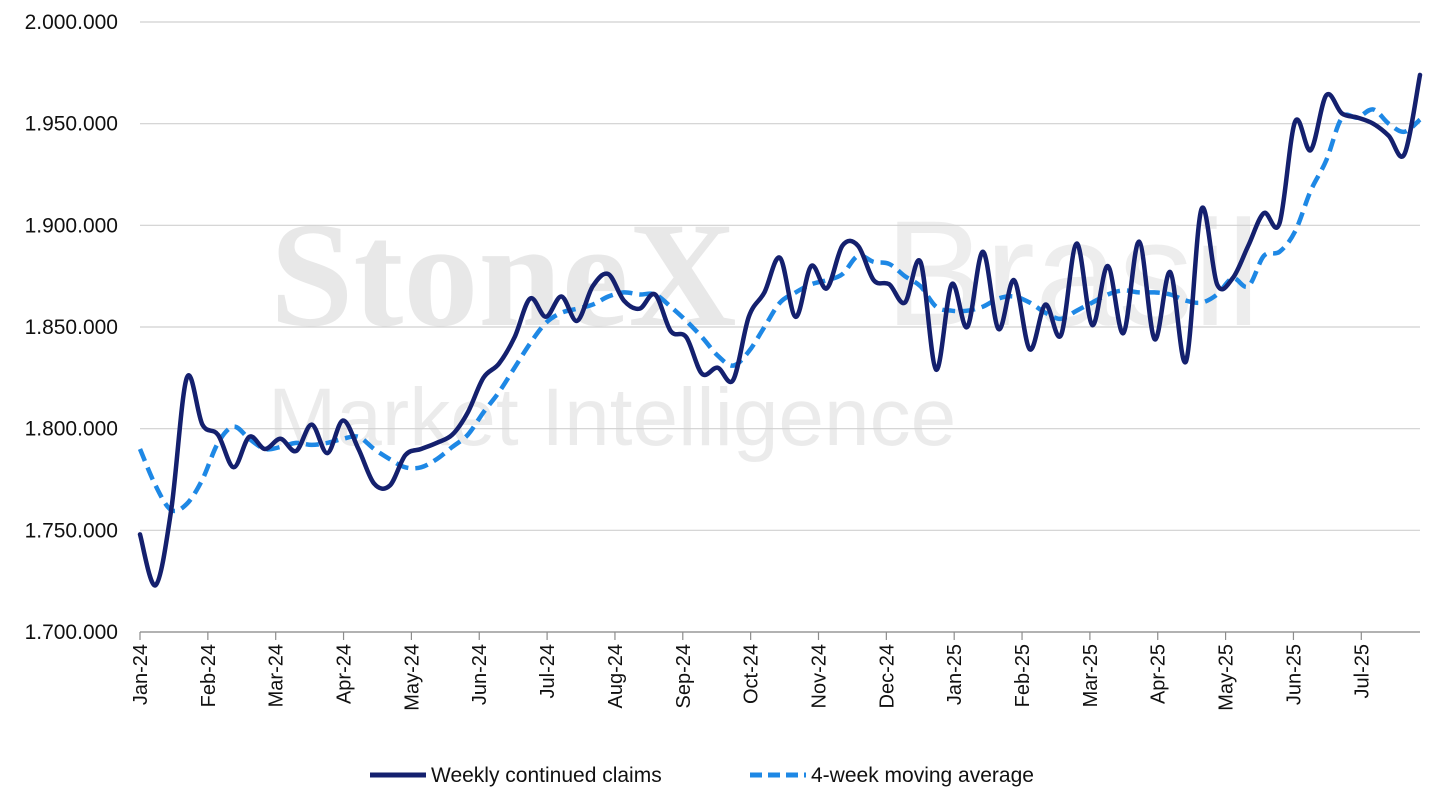 This screenshot has height=809, width=1438. I want to click on x-tick-label: Feb-24, so click(209, 675).